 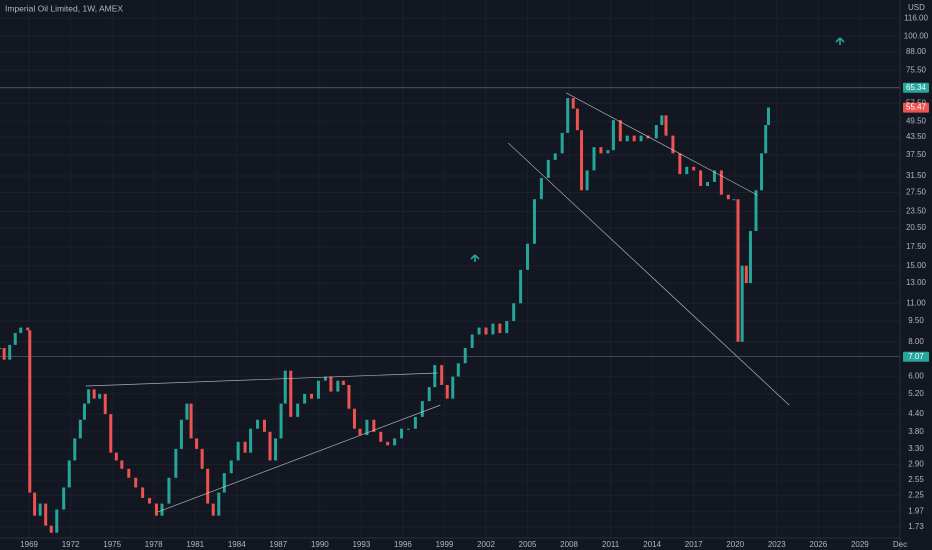 What do you see at coordinates (71, 544) in the screenshot?
I see `x-tick-label: 1972` at bounding box center [71, 544].